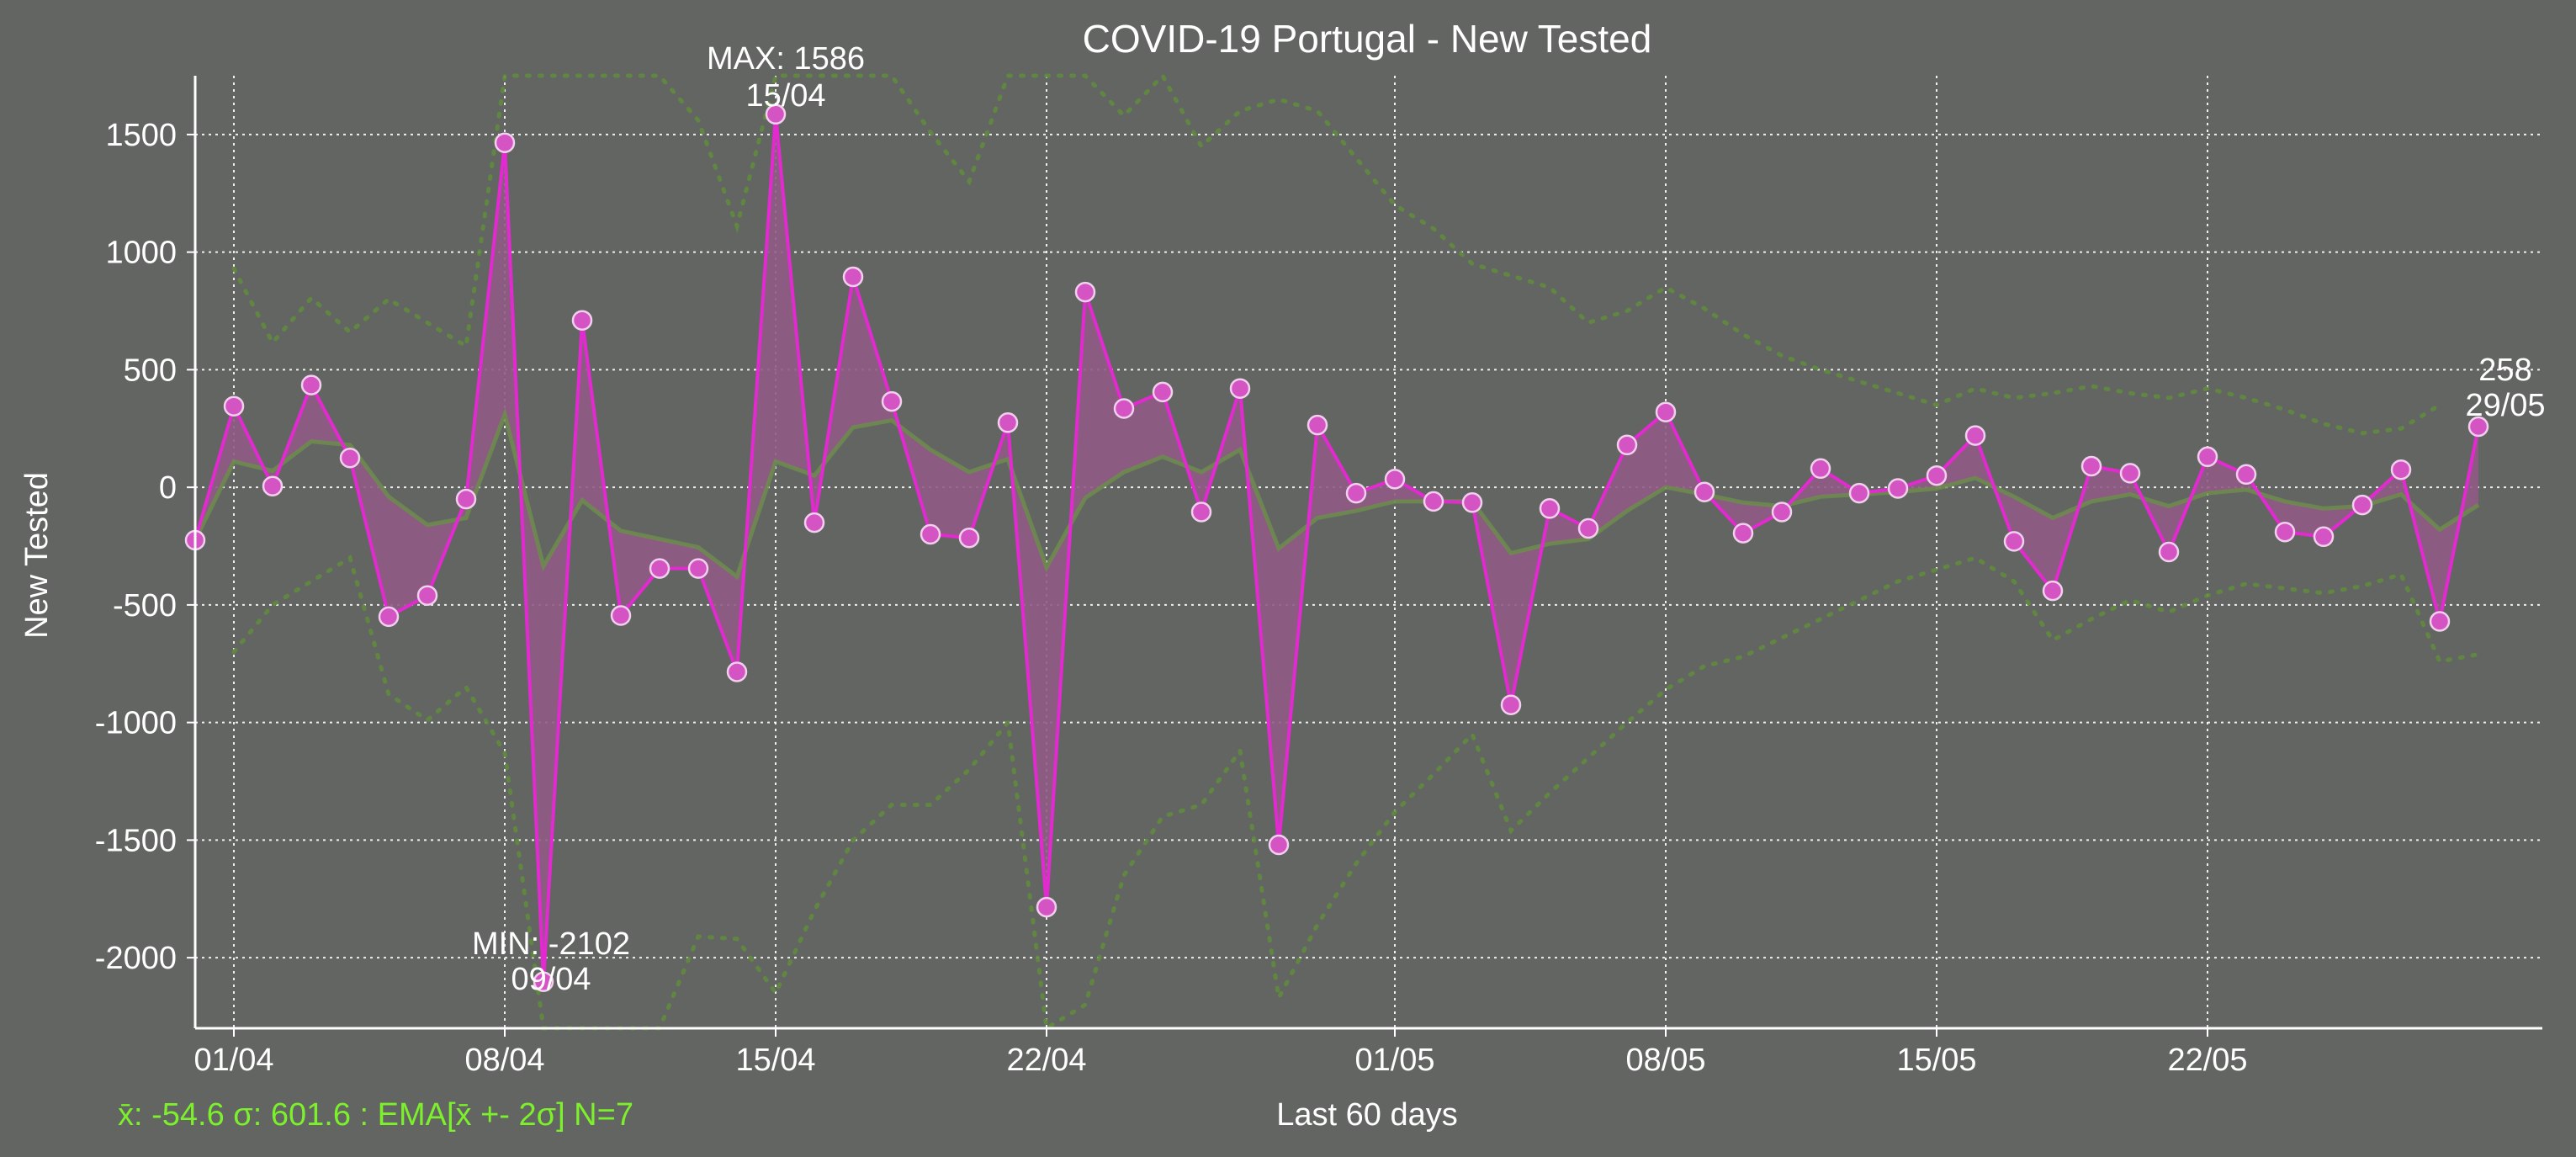 This screenshot has height=1157, width=2576. I want to click on y-tick-label: 500, so click(150, 370).